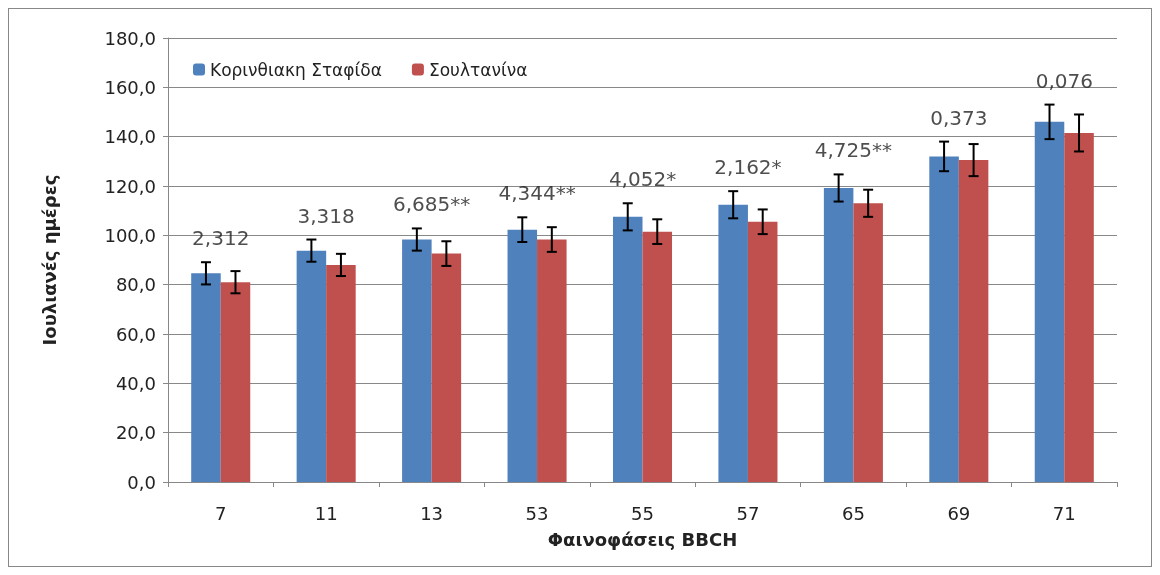 The height and width of the screenshot is (575, 1160). Describe the element at coordinates (130, 38) in the screenshot. I see `y-tick-label: 180,0` at that location.